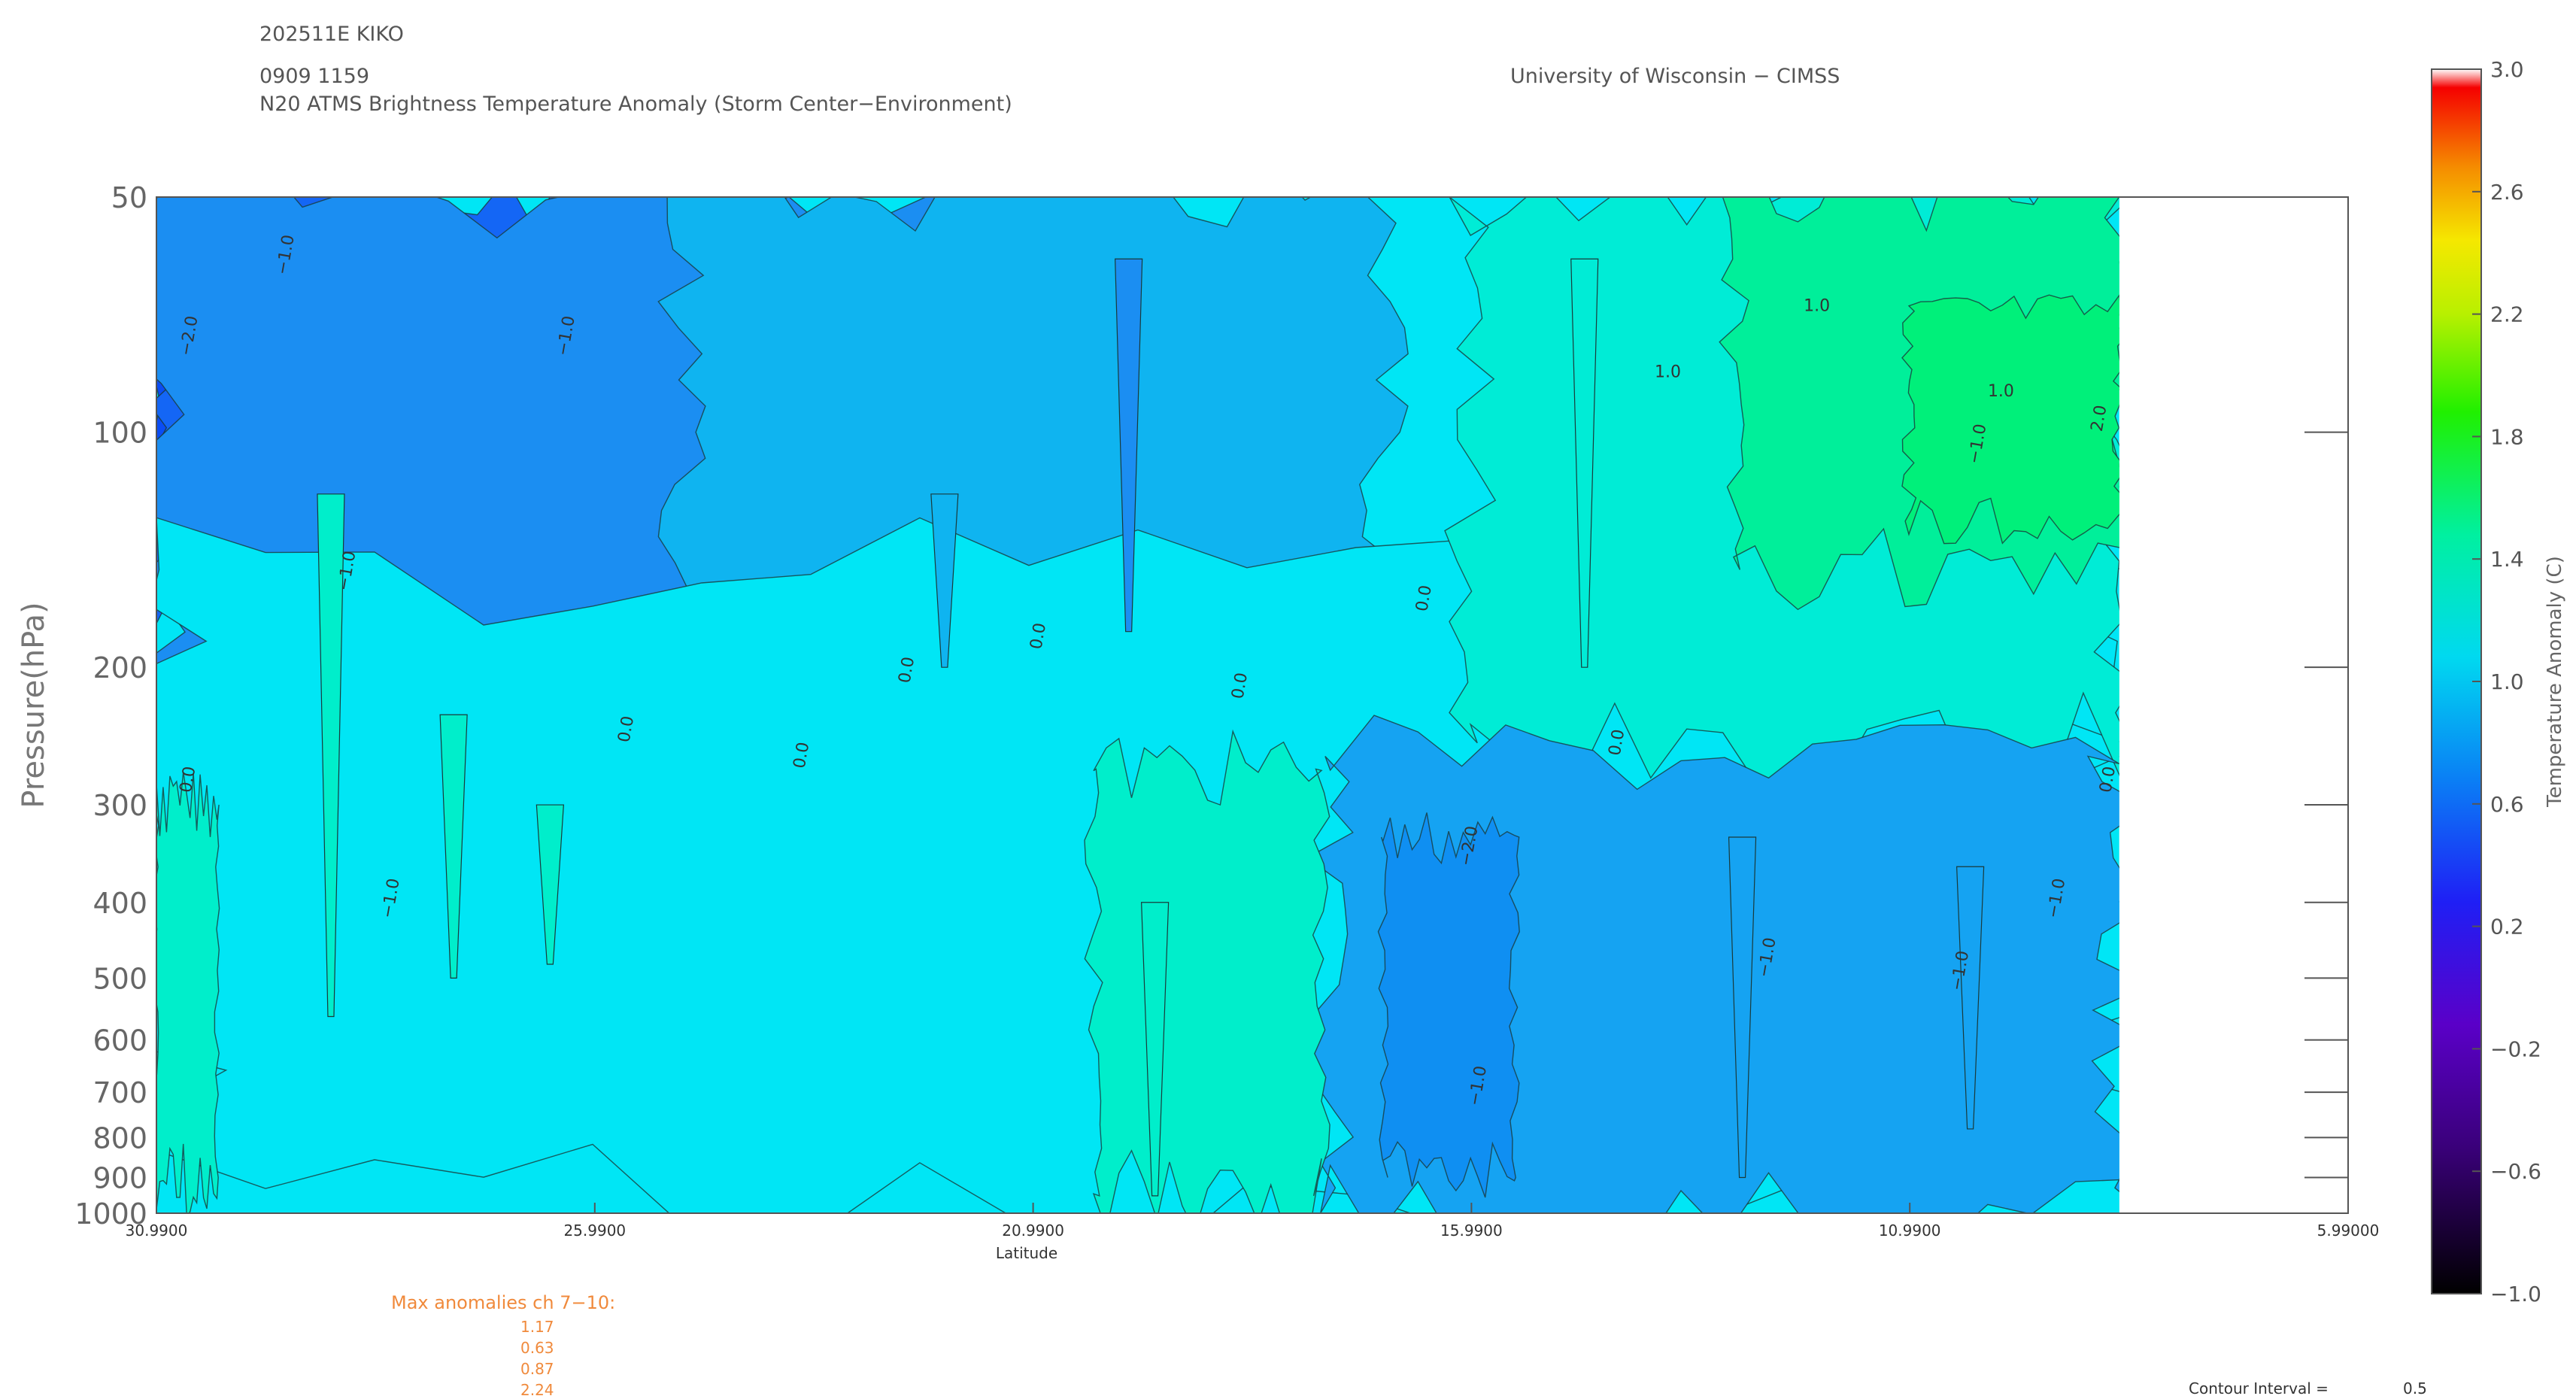 This screenshot has width=2576, height=1399. What do you see at coordinates (537, 1369) in the screenshot?
I see `max-anomaly-ch9: 0.87` at bounding box center [537, 1369].